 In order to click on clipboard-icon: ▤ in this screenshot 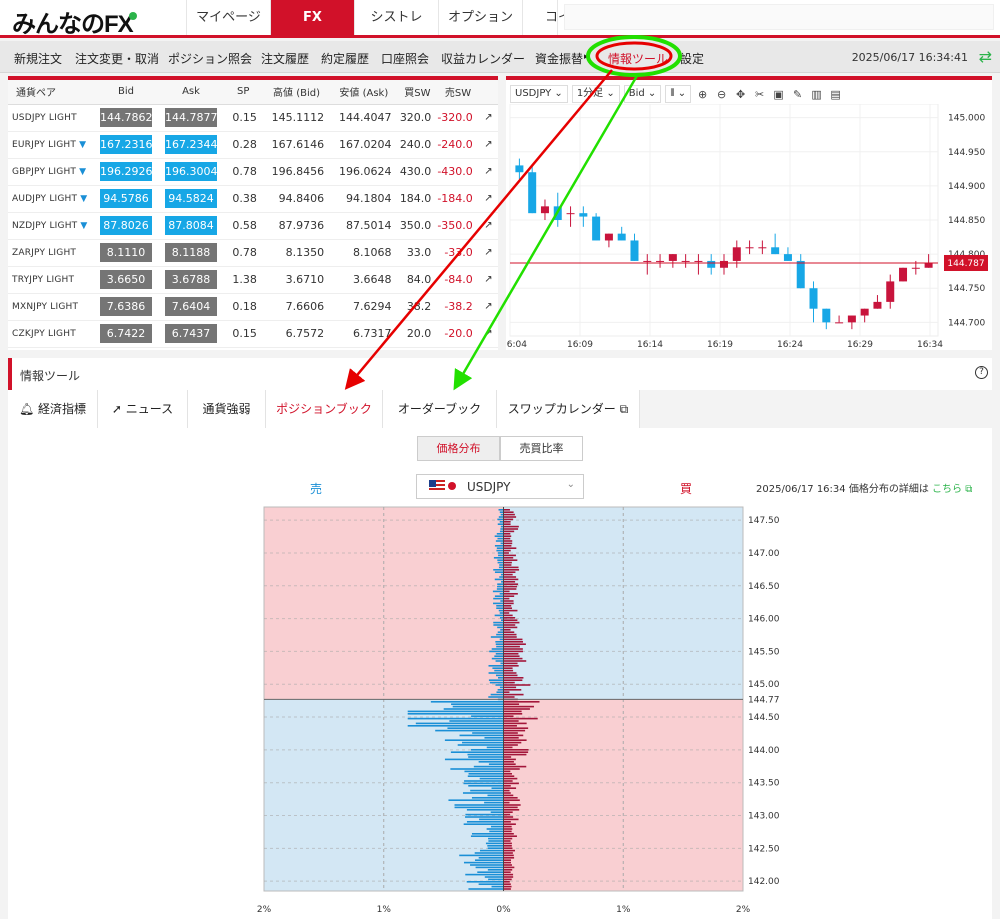, I will do `click(835, 94)`.